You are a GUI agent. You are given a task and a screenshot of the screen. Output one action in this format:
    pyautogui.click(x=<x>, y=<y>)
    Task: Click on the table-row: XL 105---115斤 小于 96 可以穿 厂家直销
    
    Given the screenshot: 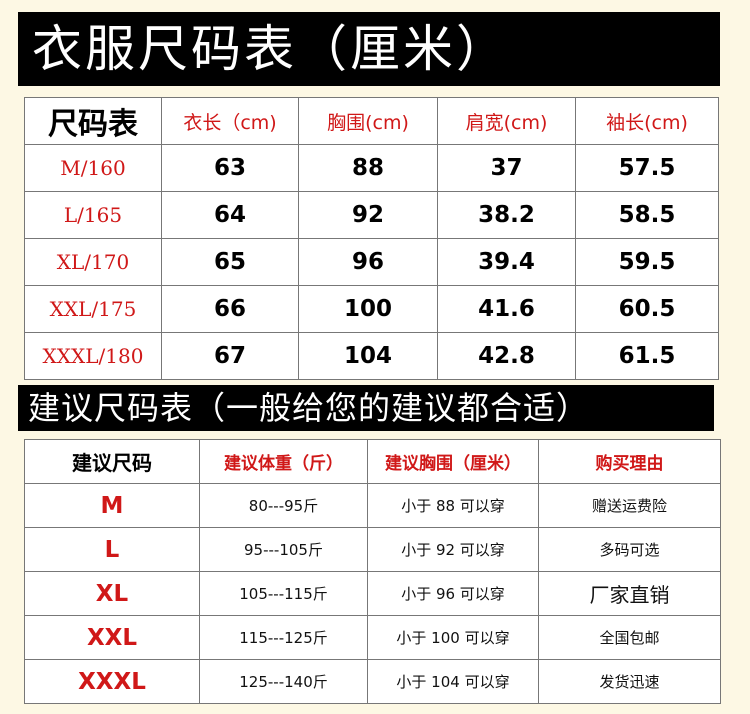 What is the action you would take?
    pyautogui.click(x=372, y=593)
    